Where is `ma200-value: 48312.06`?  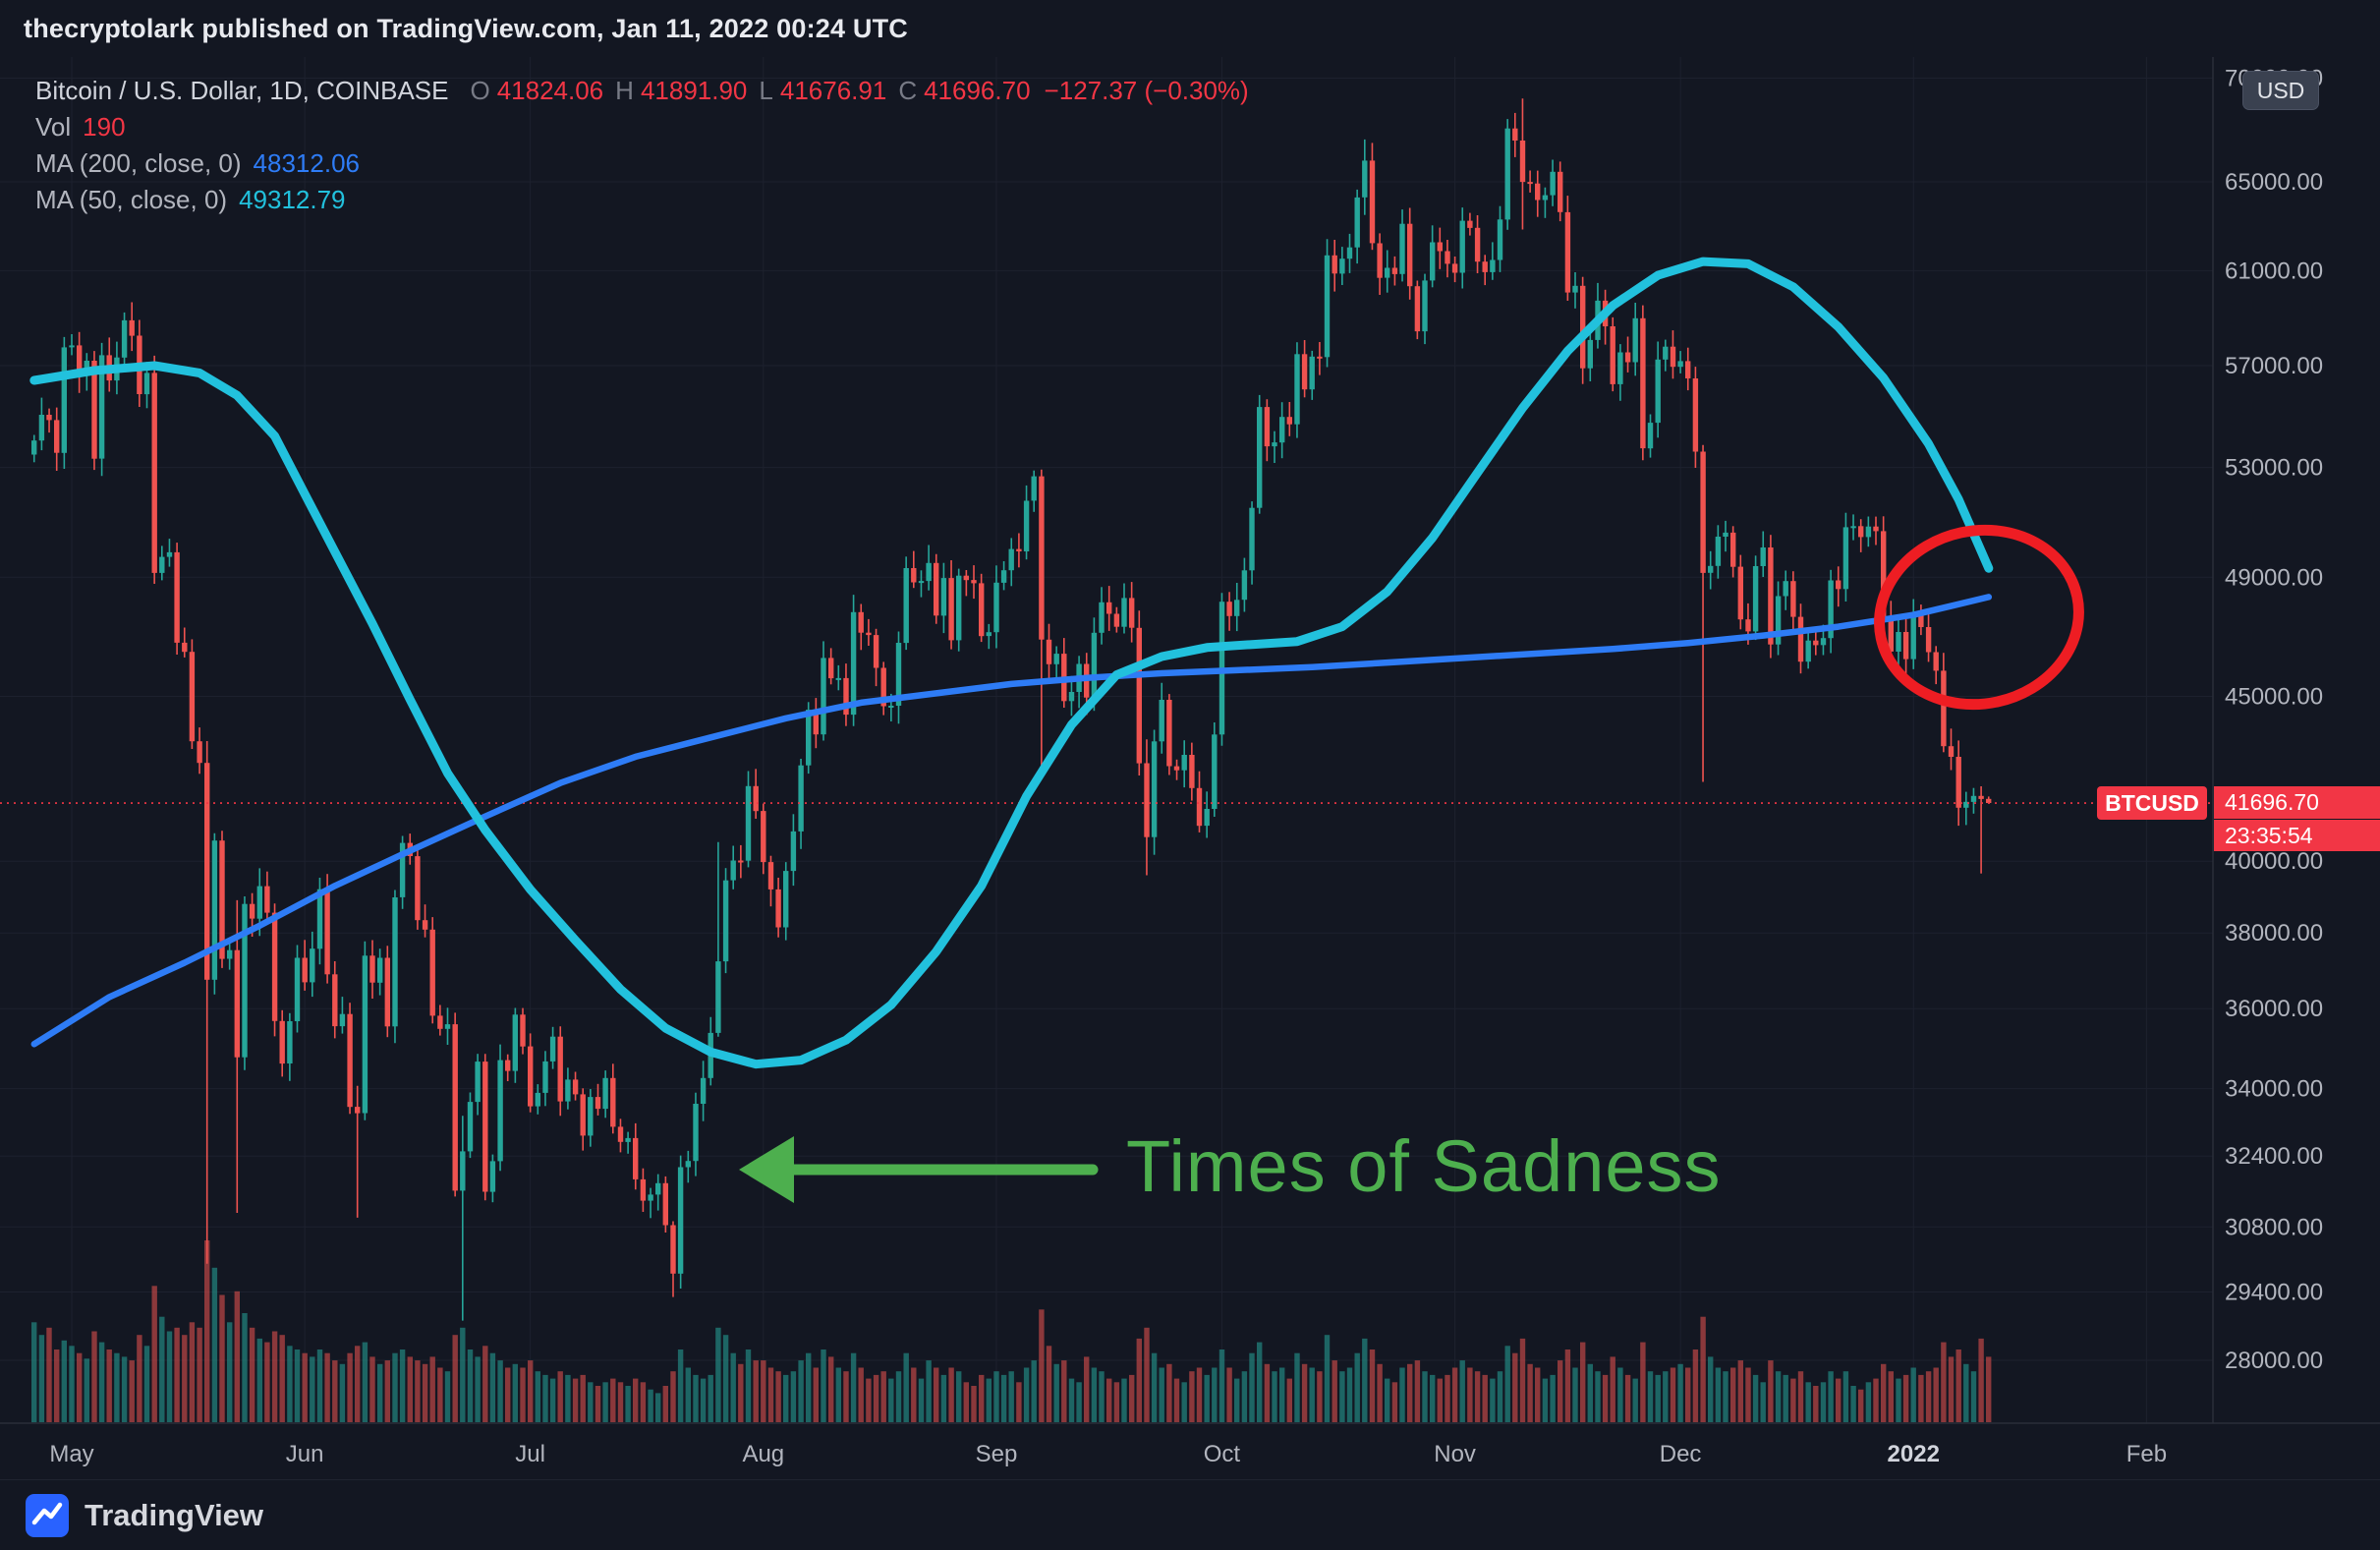 ma200-value: 48312.06 is located at coordinates (306, 163).